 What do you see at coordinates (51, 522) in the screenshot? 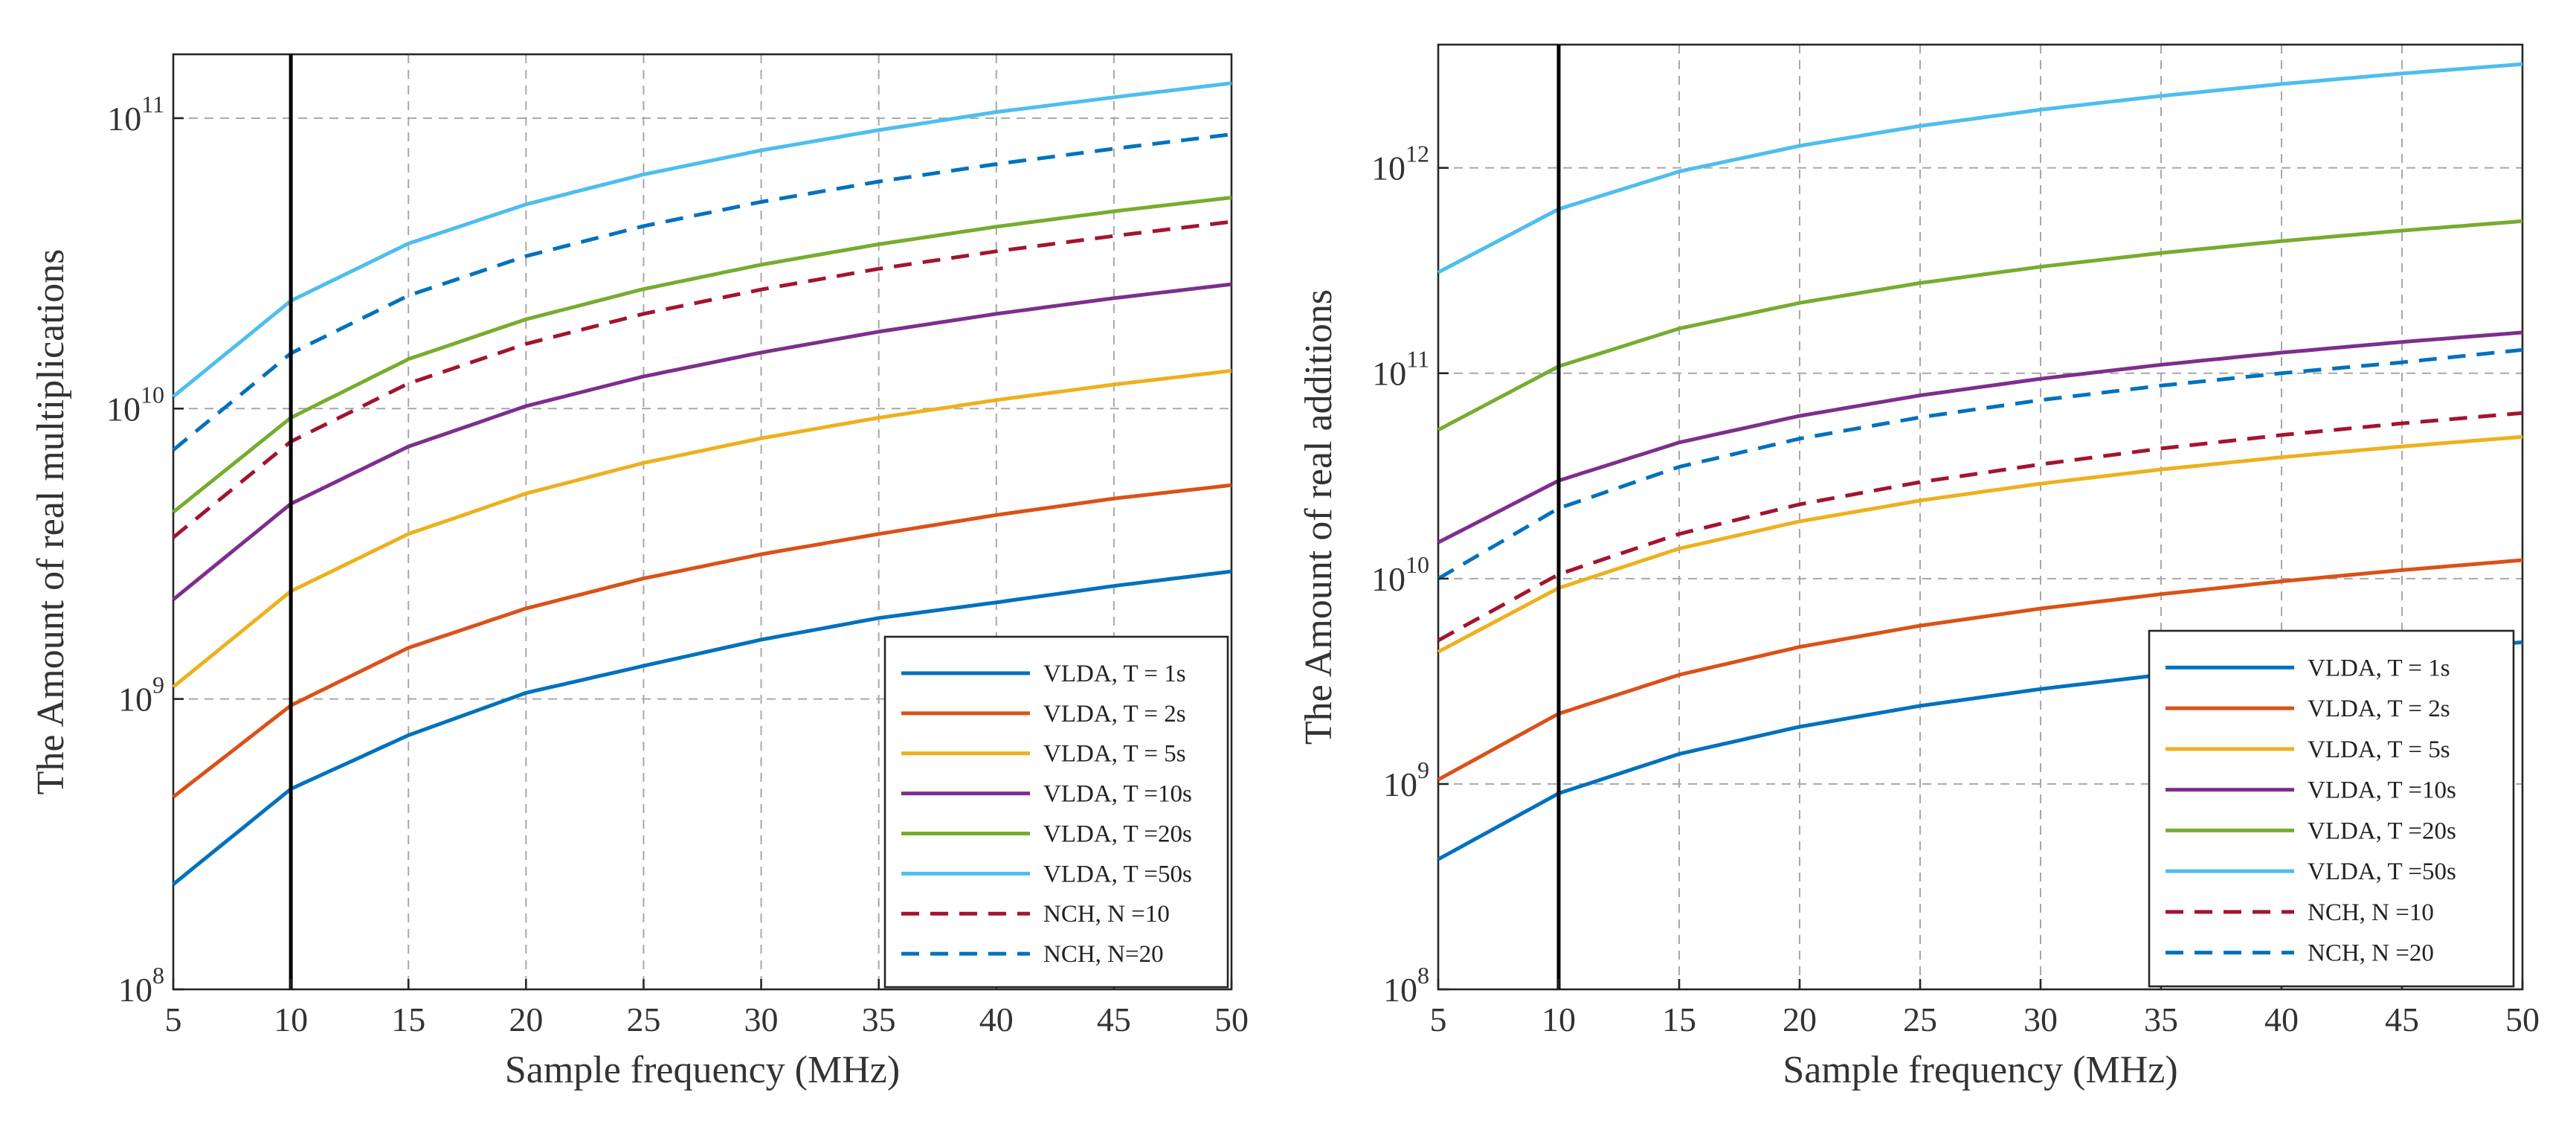
I see `y-axis-label: The Amount of real multiplications` at bounding box center [51, 522].